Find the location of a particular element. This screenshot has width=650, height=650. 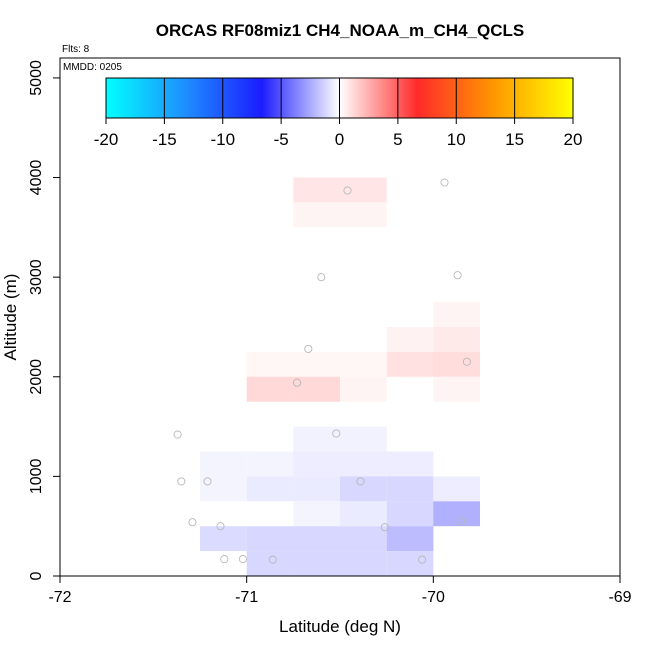

date-label: MMDD: 0205 is located at coordinates (92, 67).